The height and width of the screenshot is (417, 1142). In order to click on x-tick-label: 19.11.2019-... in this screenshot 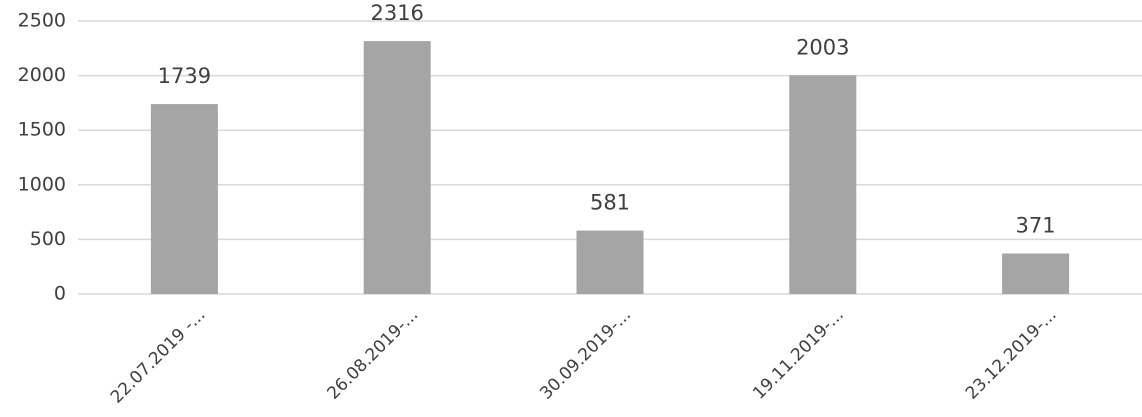, I will do `click(798, 354)`.